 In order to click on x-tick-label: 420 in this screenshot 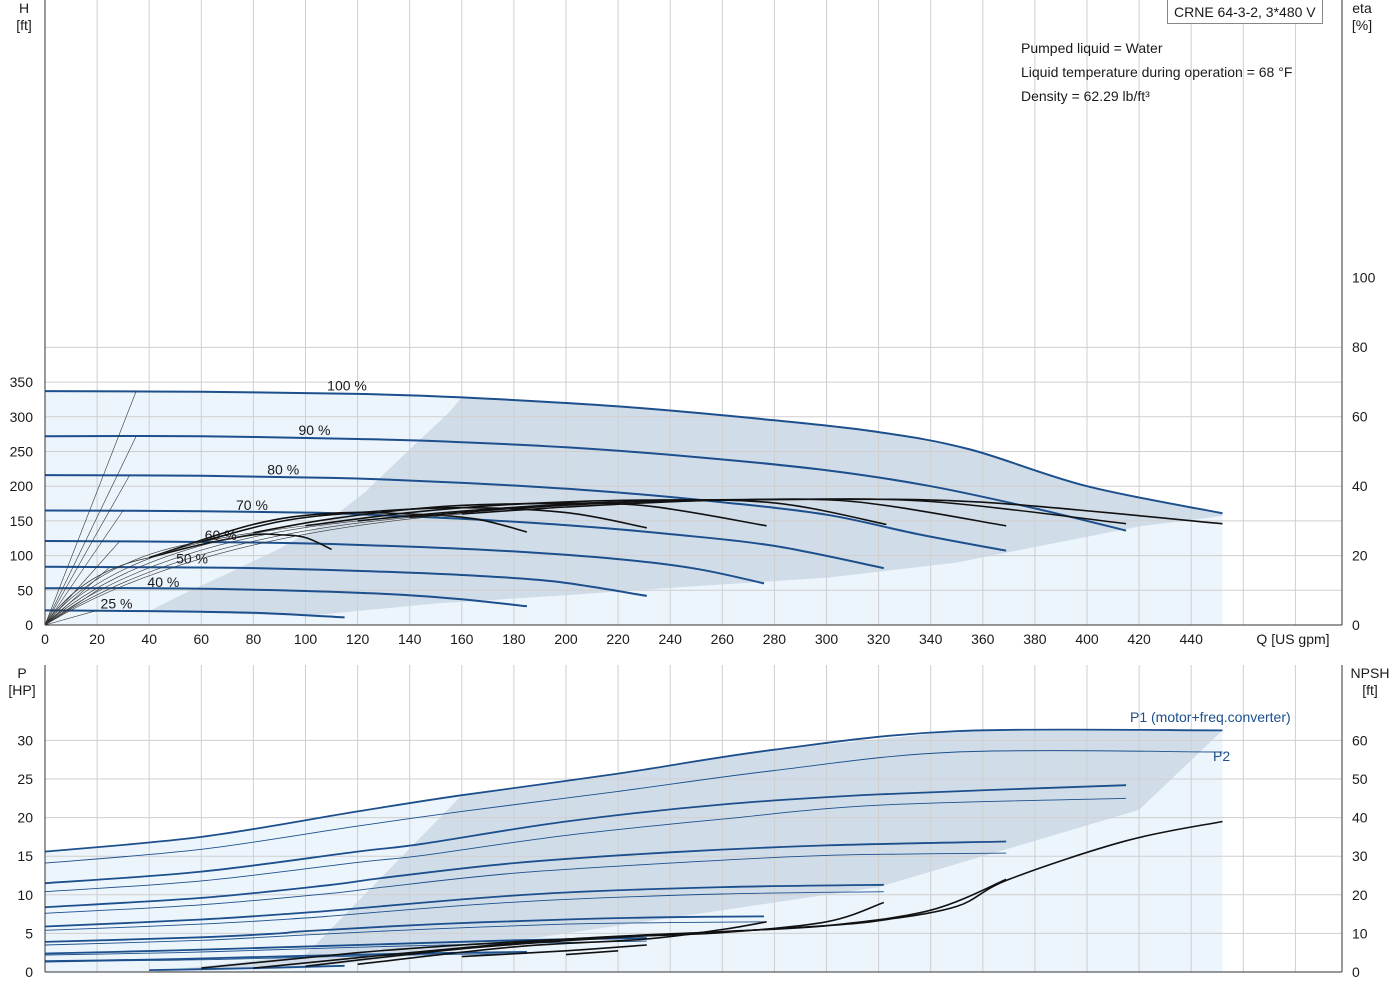, I will do `click(1139, 639)`.